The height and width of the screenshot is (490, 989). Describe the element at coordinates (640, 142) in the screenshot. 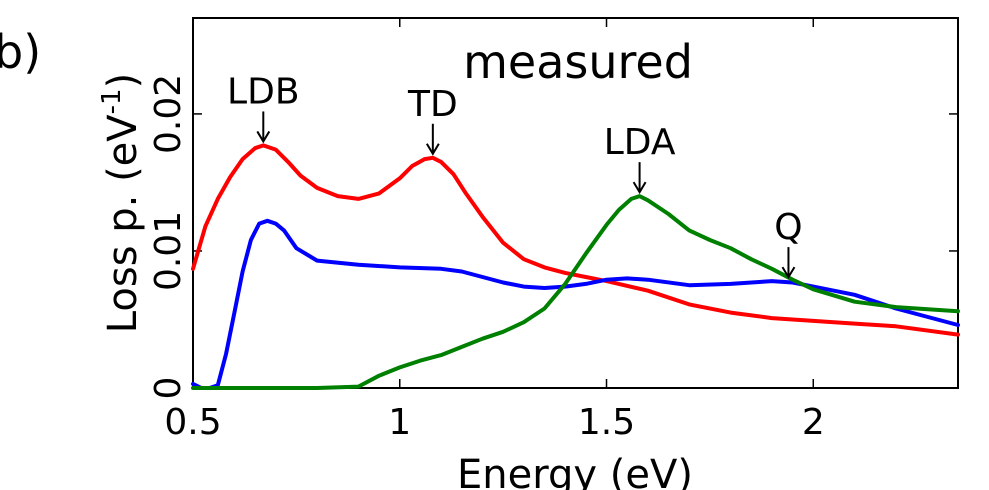

I see `annotation-label-lda: LDA` at that location.